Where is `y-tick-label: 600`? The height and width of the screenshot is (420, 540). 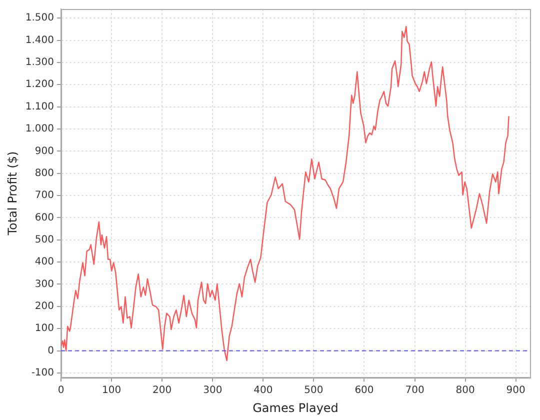 y-tick-label: 600 is located at coordinates (44, 218).